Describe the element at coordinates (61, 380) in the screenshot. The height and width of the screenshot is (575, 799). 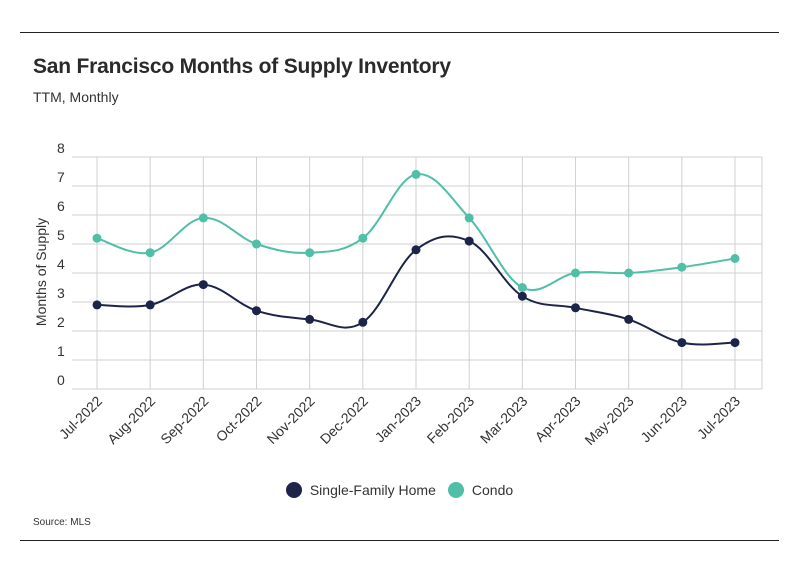
I see `y-tick-label: 0` at that location.